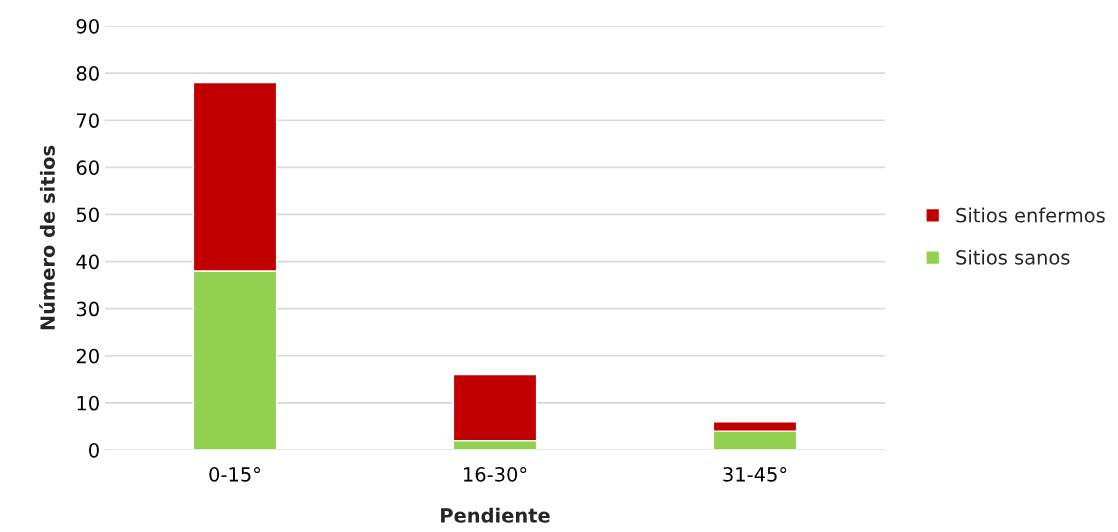 The image size is (1118, 532). I want to click on y-tick-label: 90, so click(87, 26).